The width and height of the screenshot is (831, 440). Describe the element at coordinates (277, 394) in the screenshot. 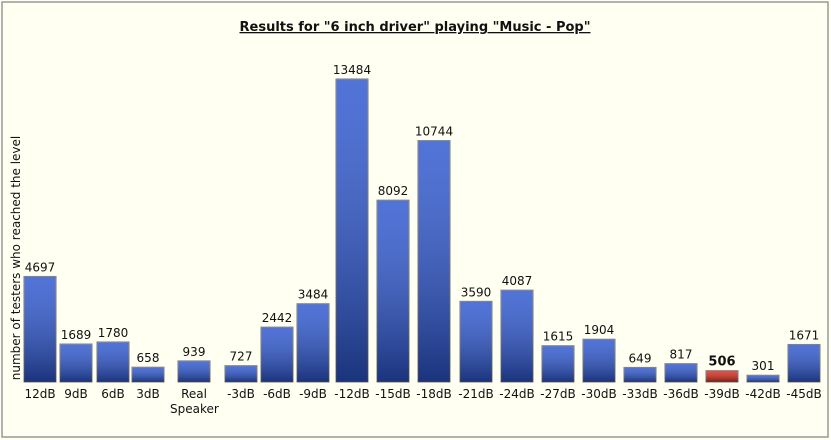

I see `x-tick-label: -6dB` at that location.